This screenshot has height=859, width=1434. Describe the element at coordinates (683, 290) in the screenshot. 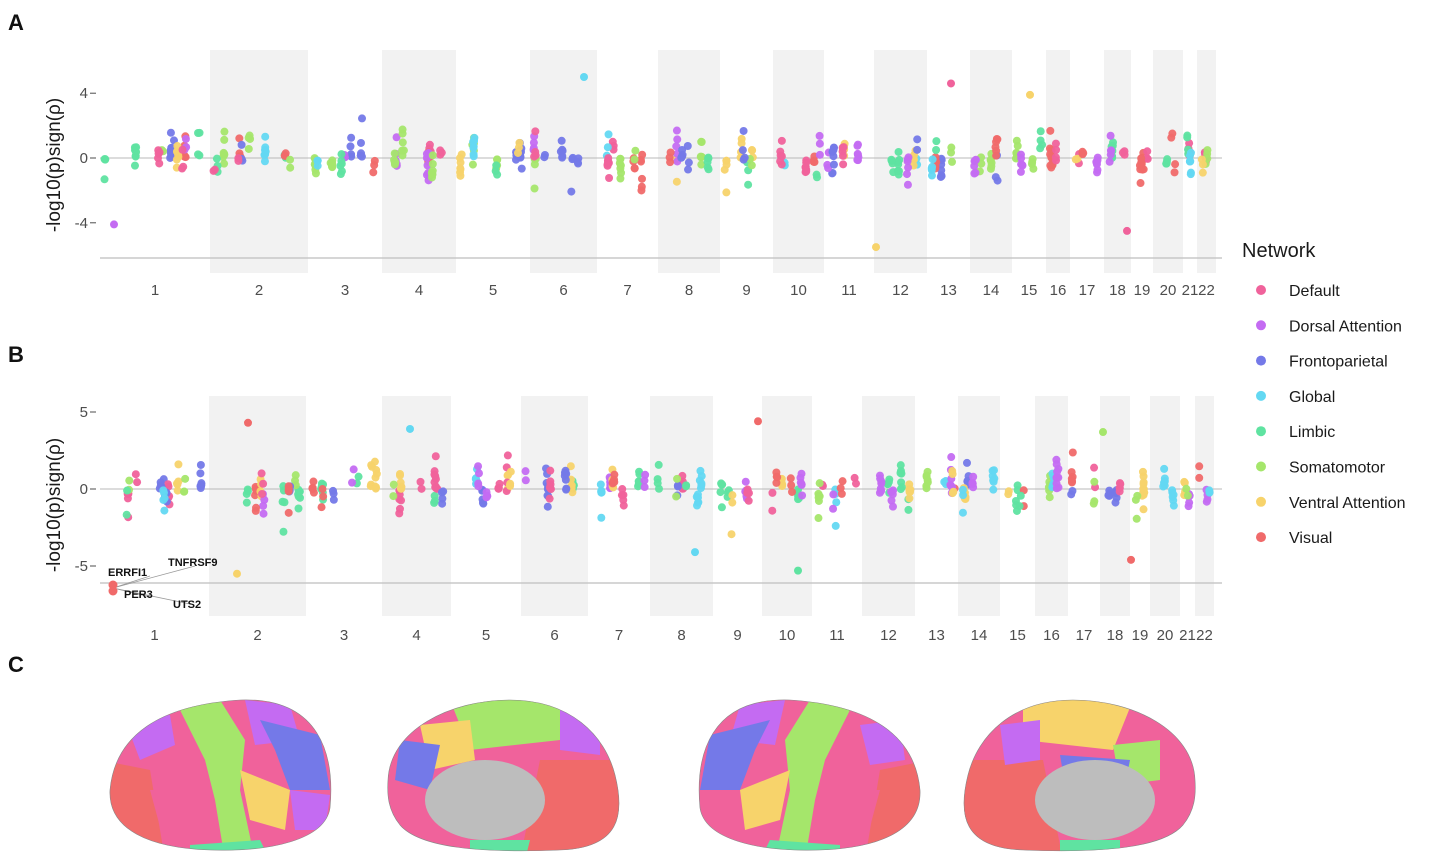

I see `x-axis-a: 1 2 3 4 5 6 7 8 9 10 11 12 13 14 15 16 17 18 19 20 21 22` at that location.